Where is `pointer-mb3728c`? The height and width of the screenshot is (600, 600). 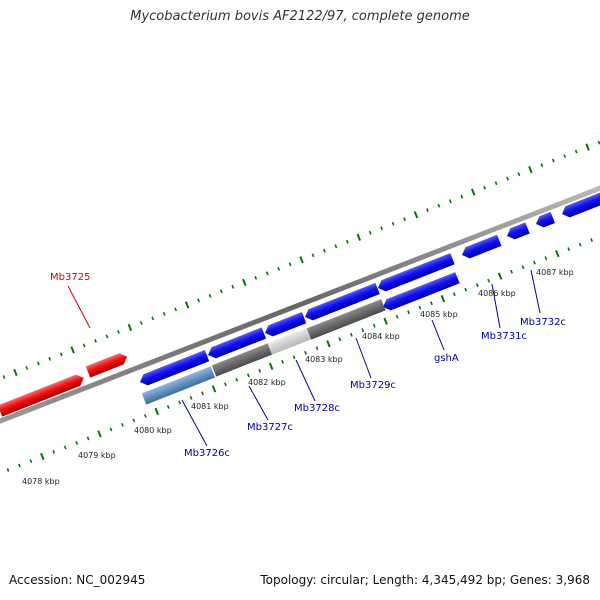
pointer-mb3728c is located at coordinates (305, 380).